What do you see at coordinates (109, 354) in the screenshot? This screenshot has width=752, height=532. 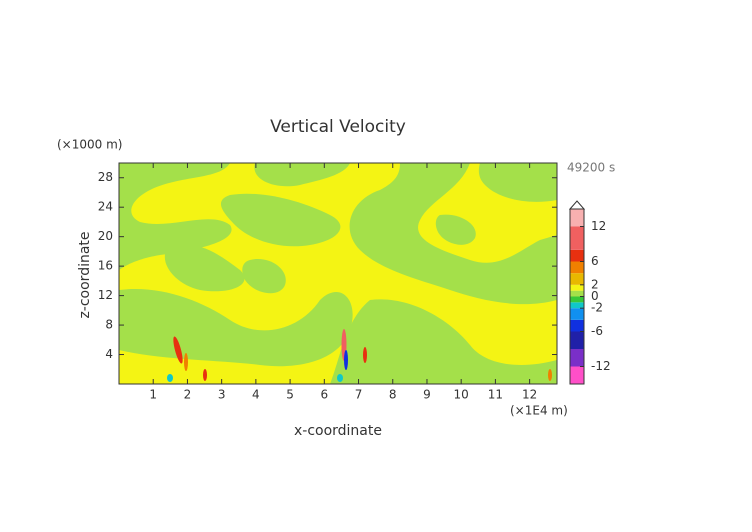 I see `y-tick-label: 4` at bounding box center [109, 354].